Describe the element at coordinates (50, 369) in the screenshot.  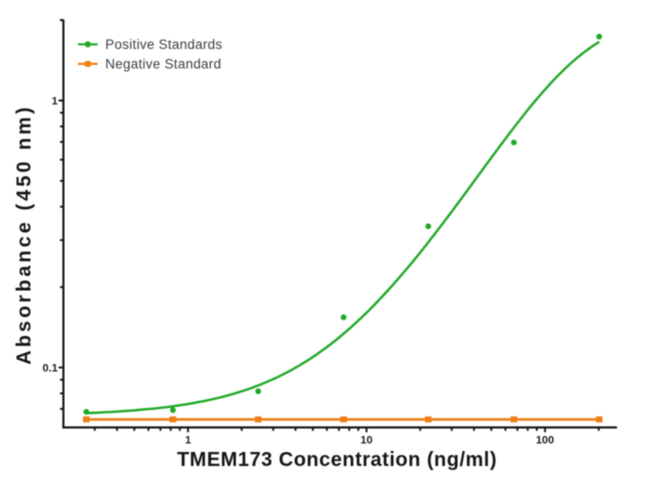
I see `svg-text: 0.1` at that location.